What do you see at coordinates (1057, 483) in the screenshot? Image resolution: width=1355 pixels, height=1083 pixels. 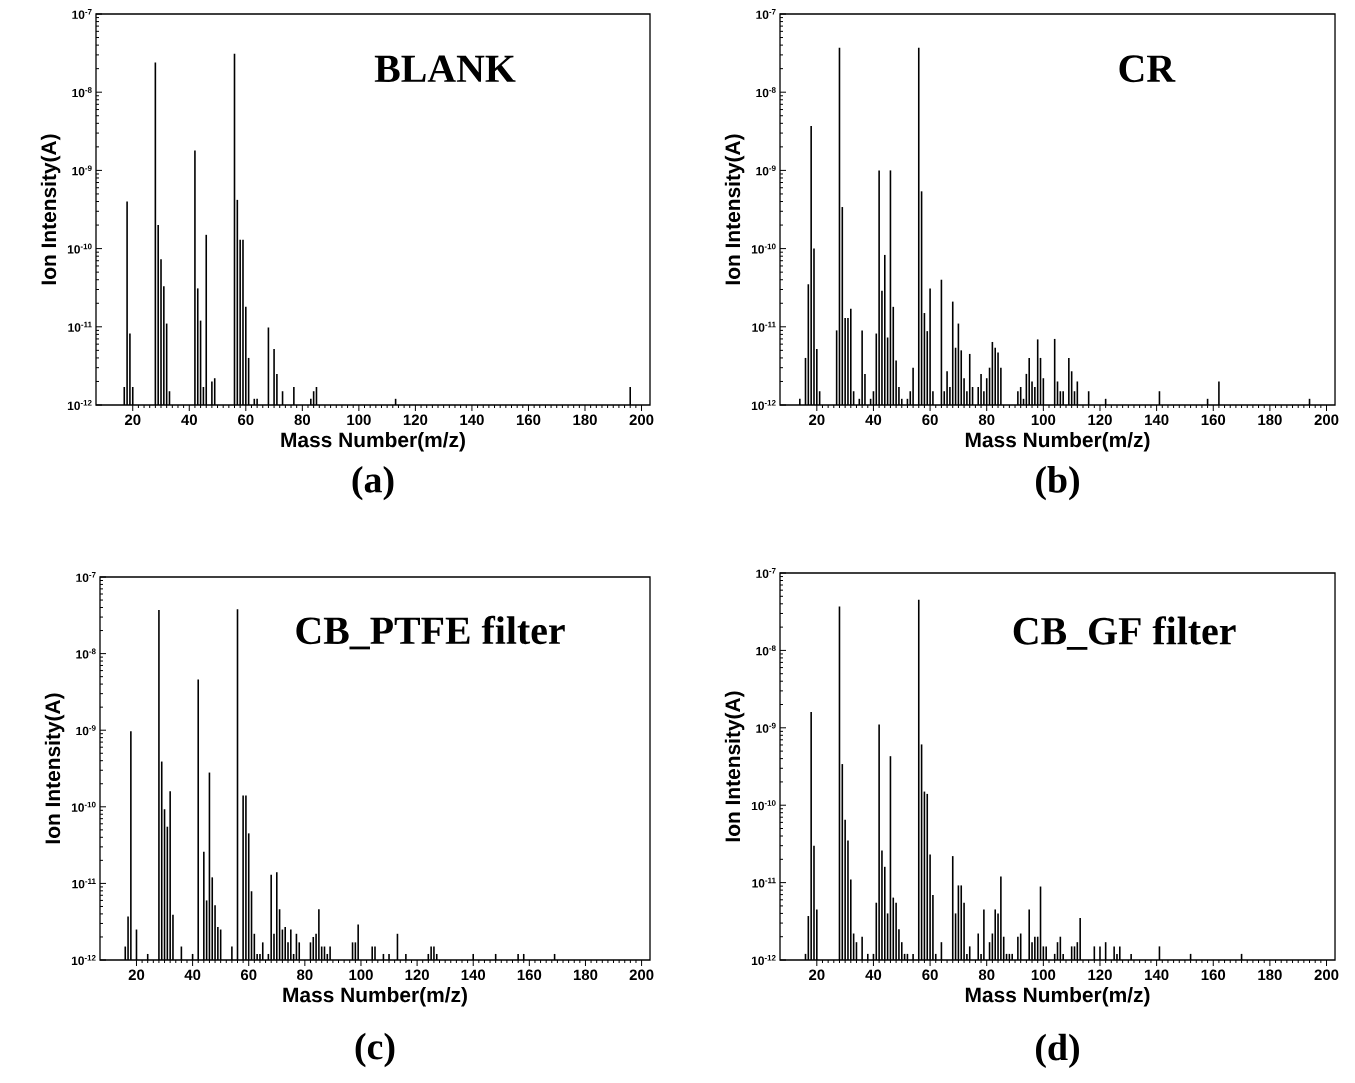 I see `text: (b)` at bounding box center [1057, 483].